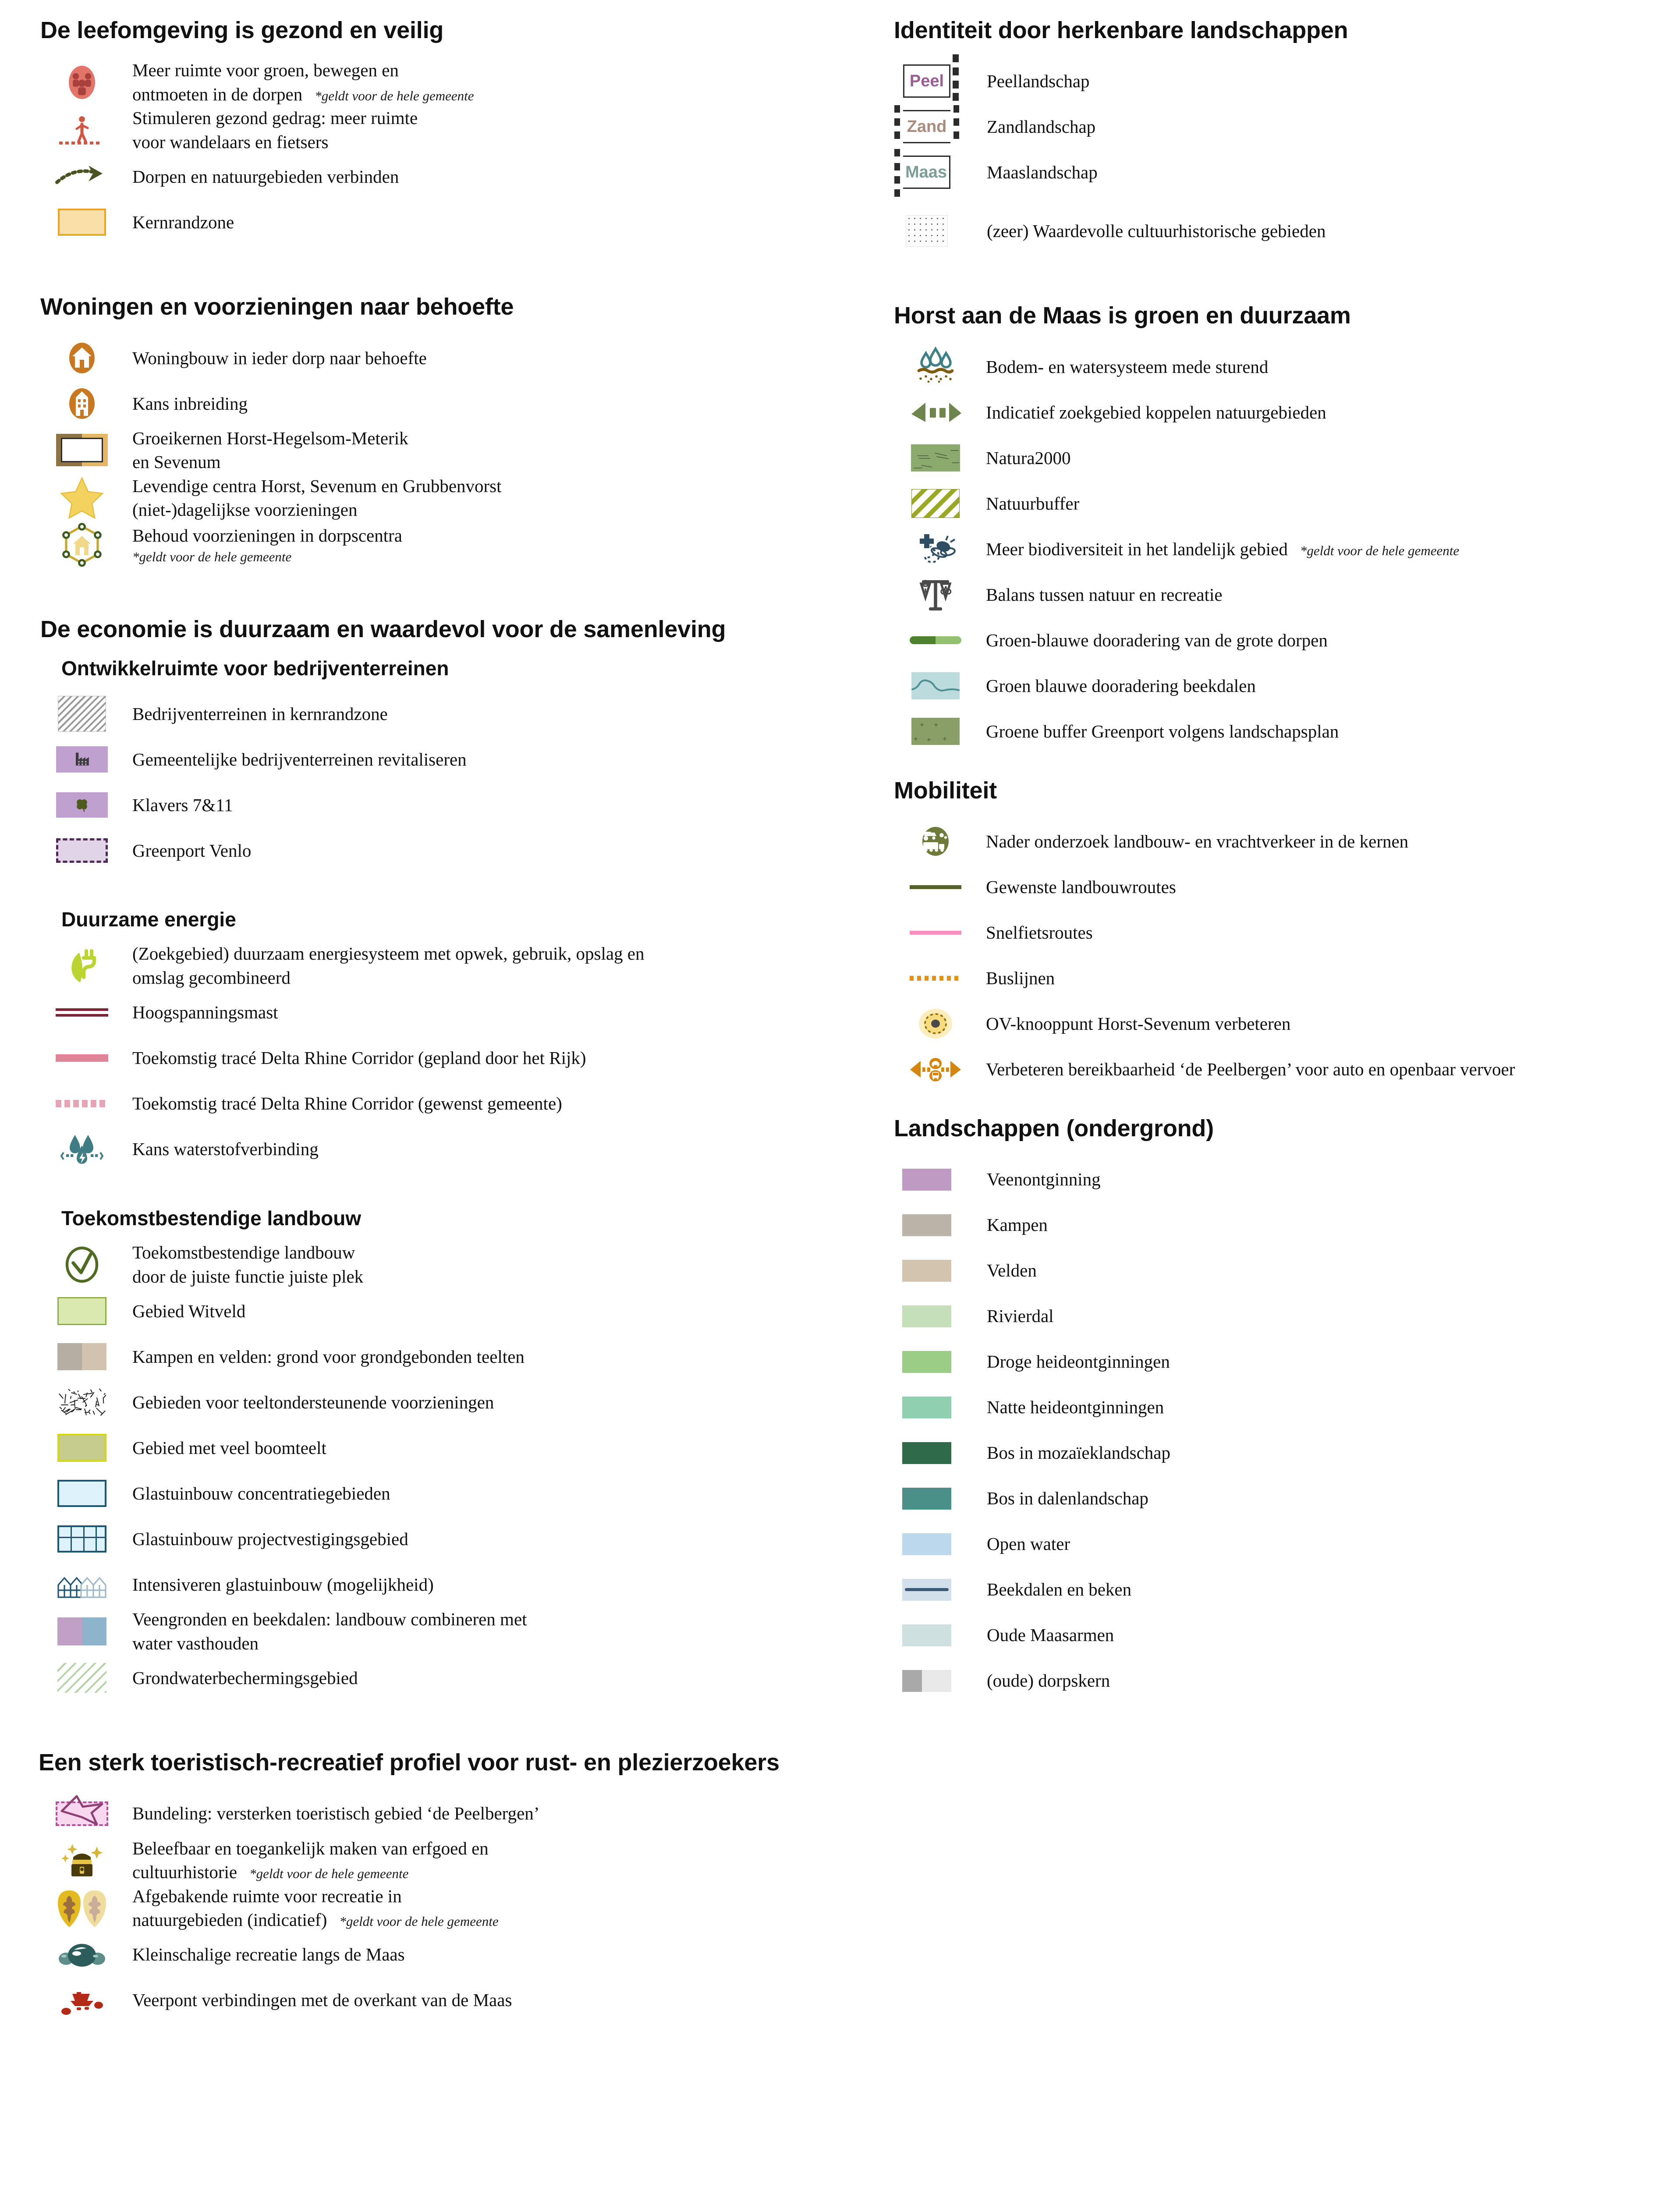  What do you see at coordinates (82, 544) in the screenshot?
I see `house-ring-icon` at bounding box center [82, 544].